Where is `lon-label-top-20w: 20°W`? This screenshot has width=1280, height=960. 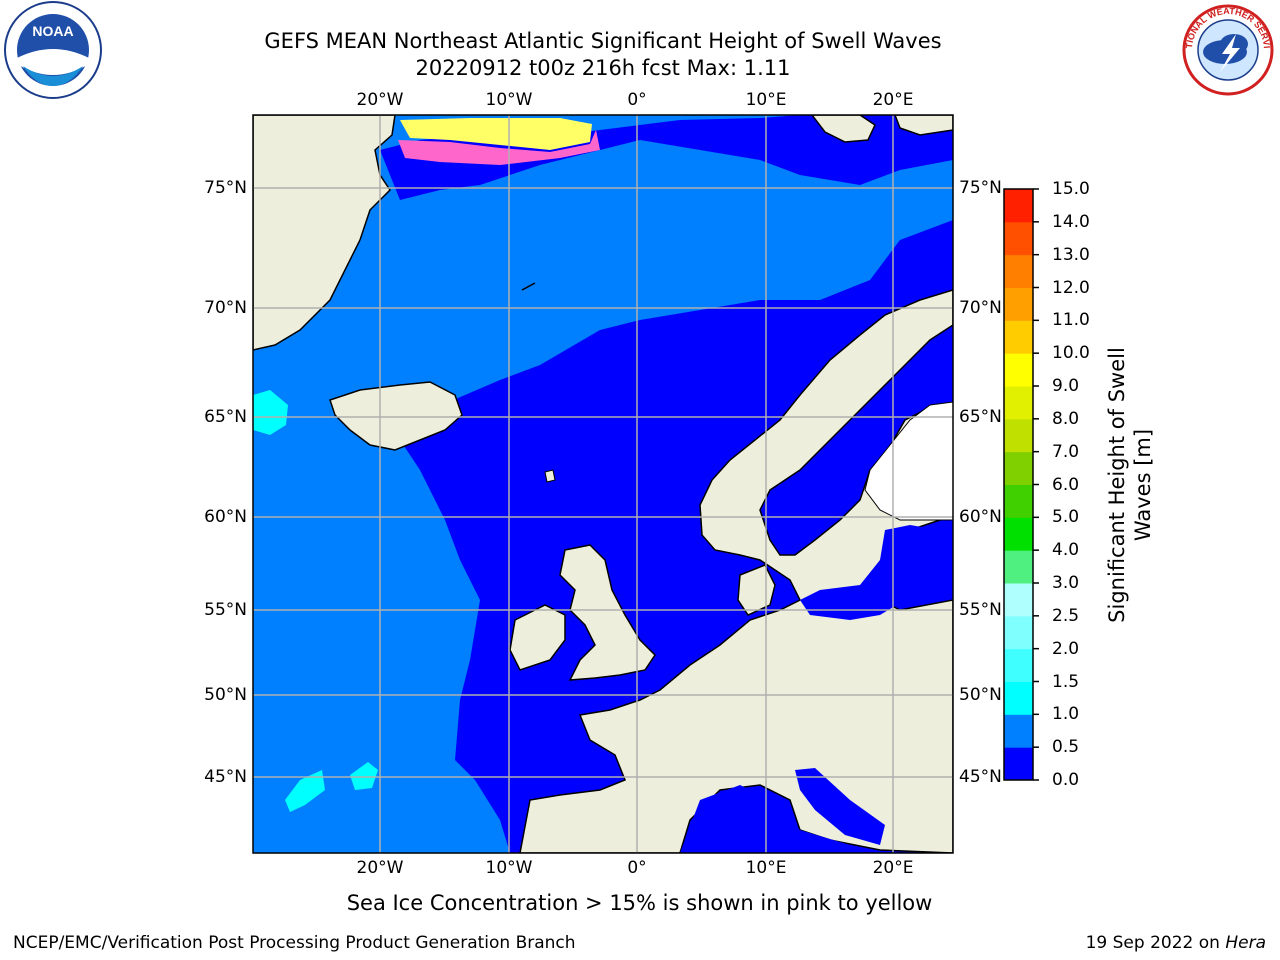
lon-label-top-20w: 20°W is located at coordinates (380, 100).